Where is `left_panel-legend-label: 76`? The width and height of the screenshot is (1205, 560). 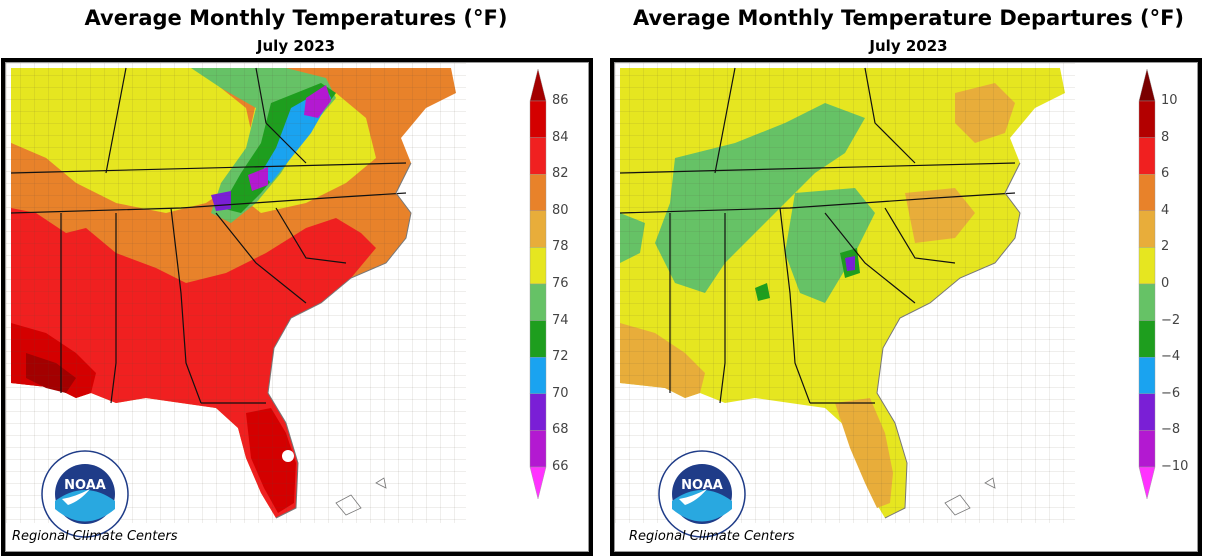 left_panel-legend-label: 76 is located at coordinates (560, 283).